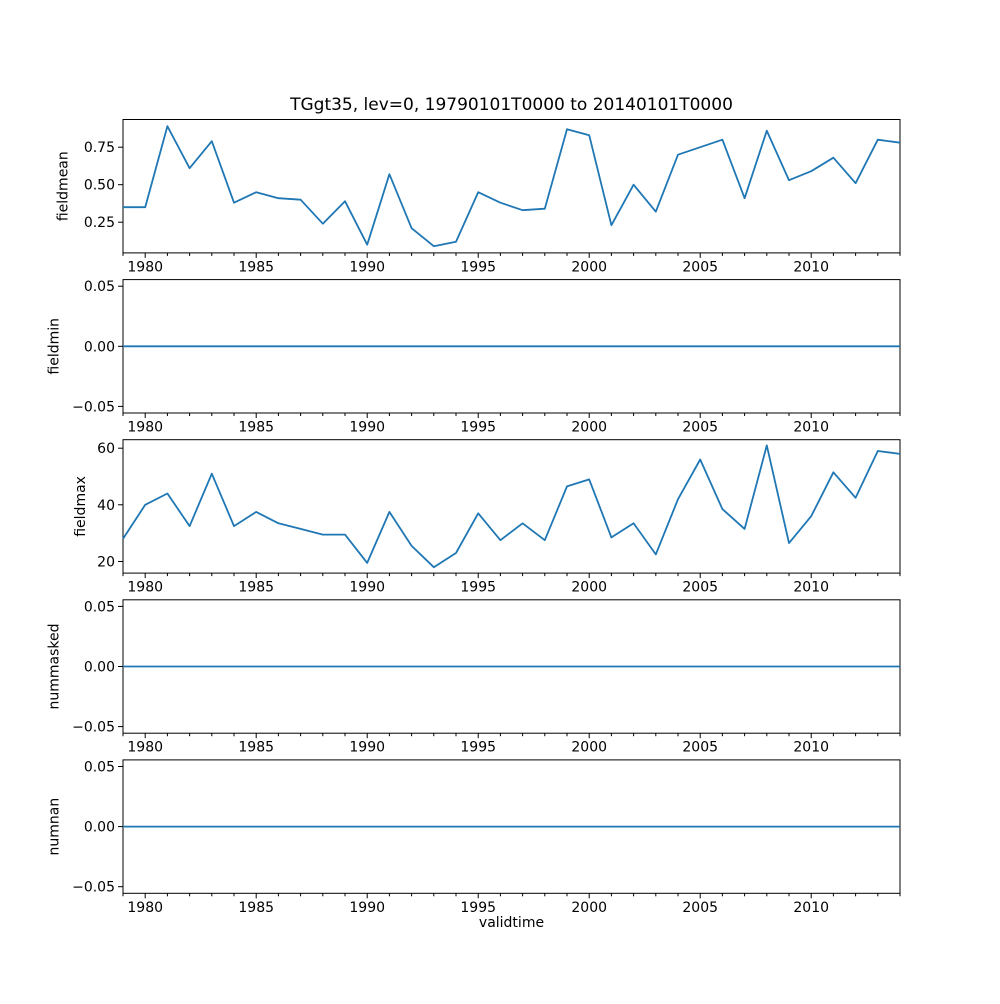  I want to click on y-tick-label: 0.25, so click(99, 223).